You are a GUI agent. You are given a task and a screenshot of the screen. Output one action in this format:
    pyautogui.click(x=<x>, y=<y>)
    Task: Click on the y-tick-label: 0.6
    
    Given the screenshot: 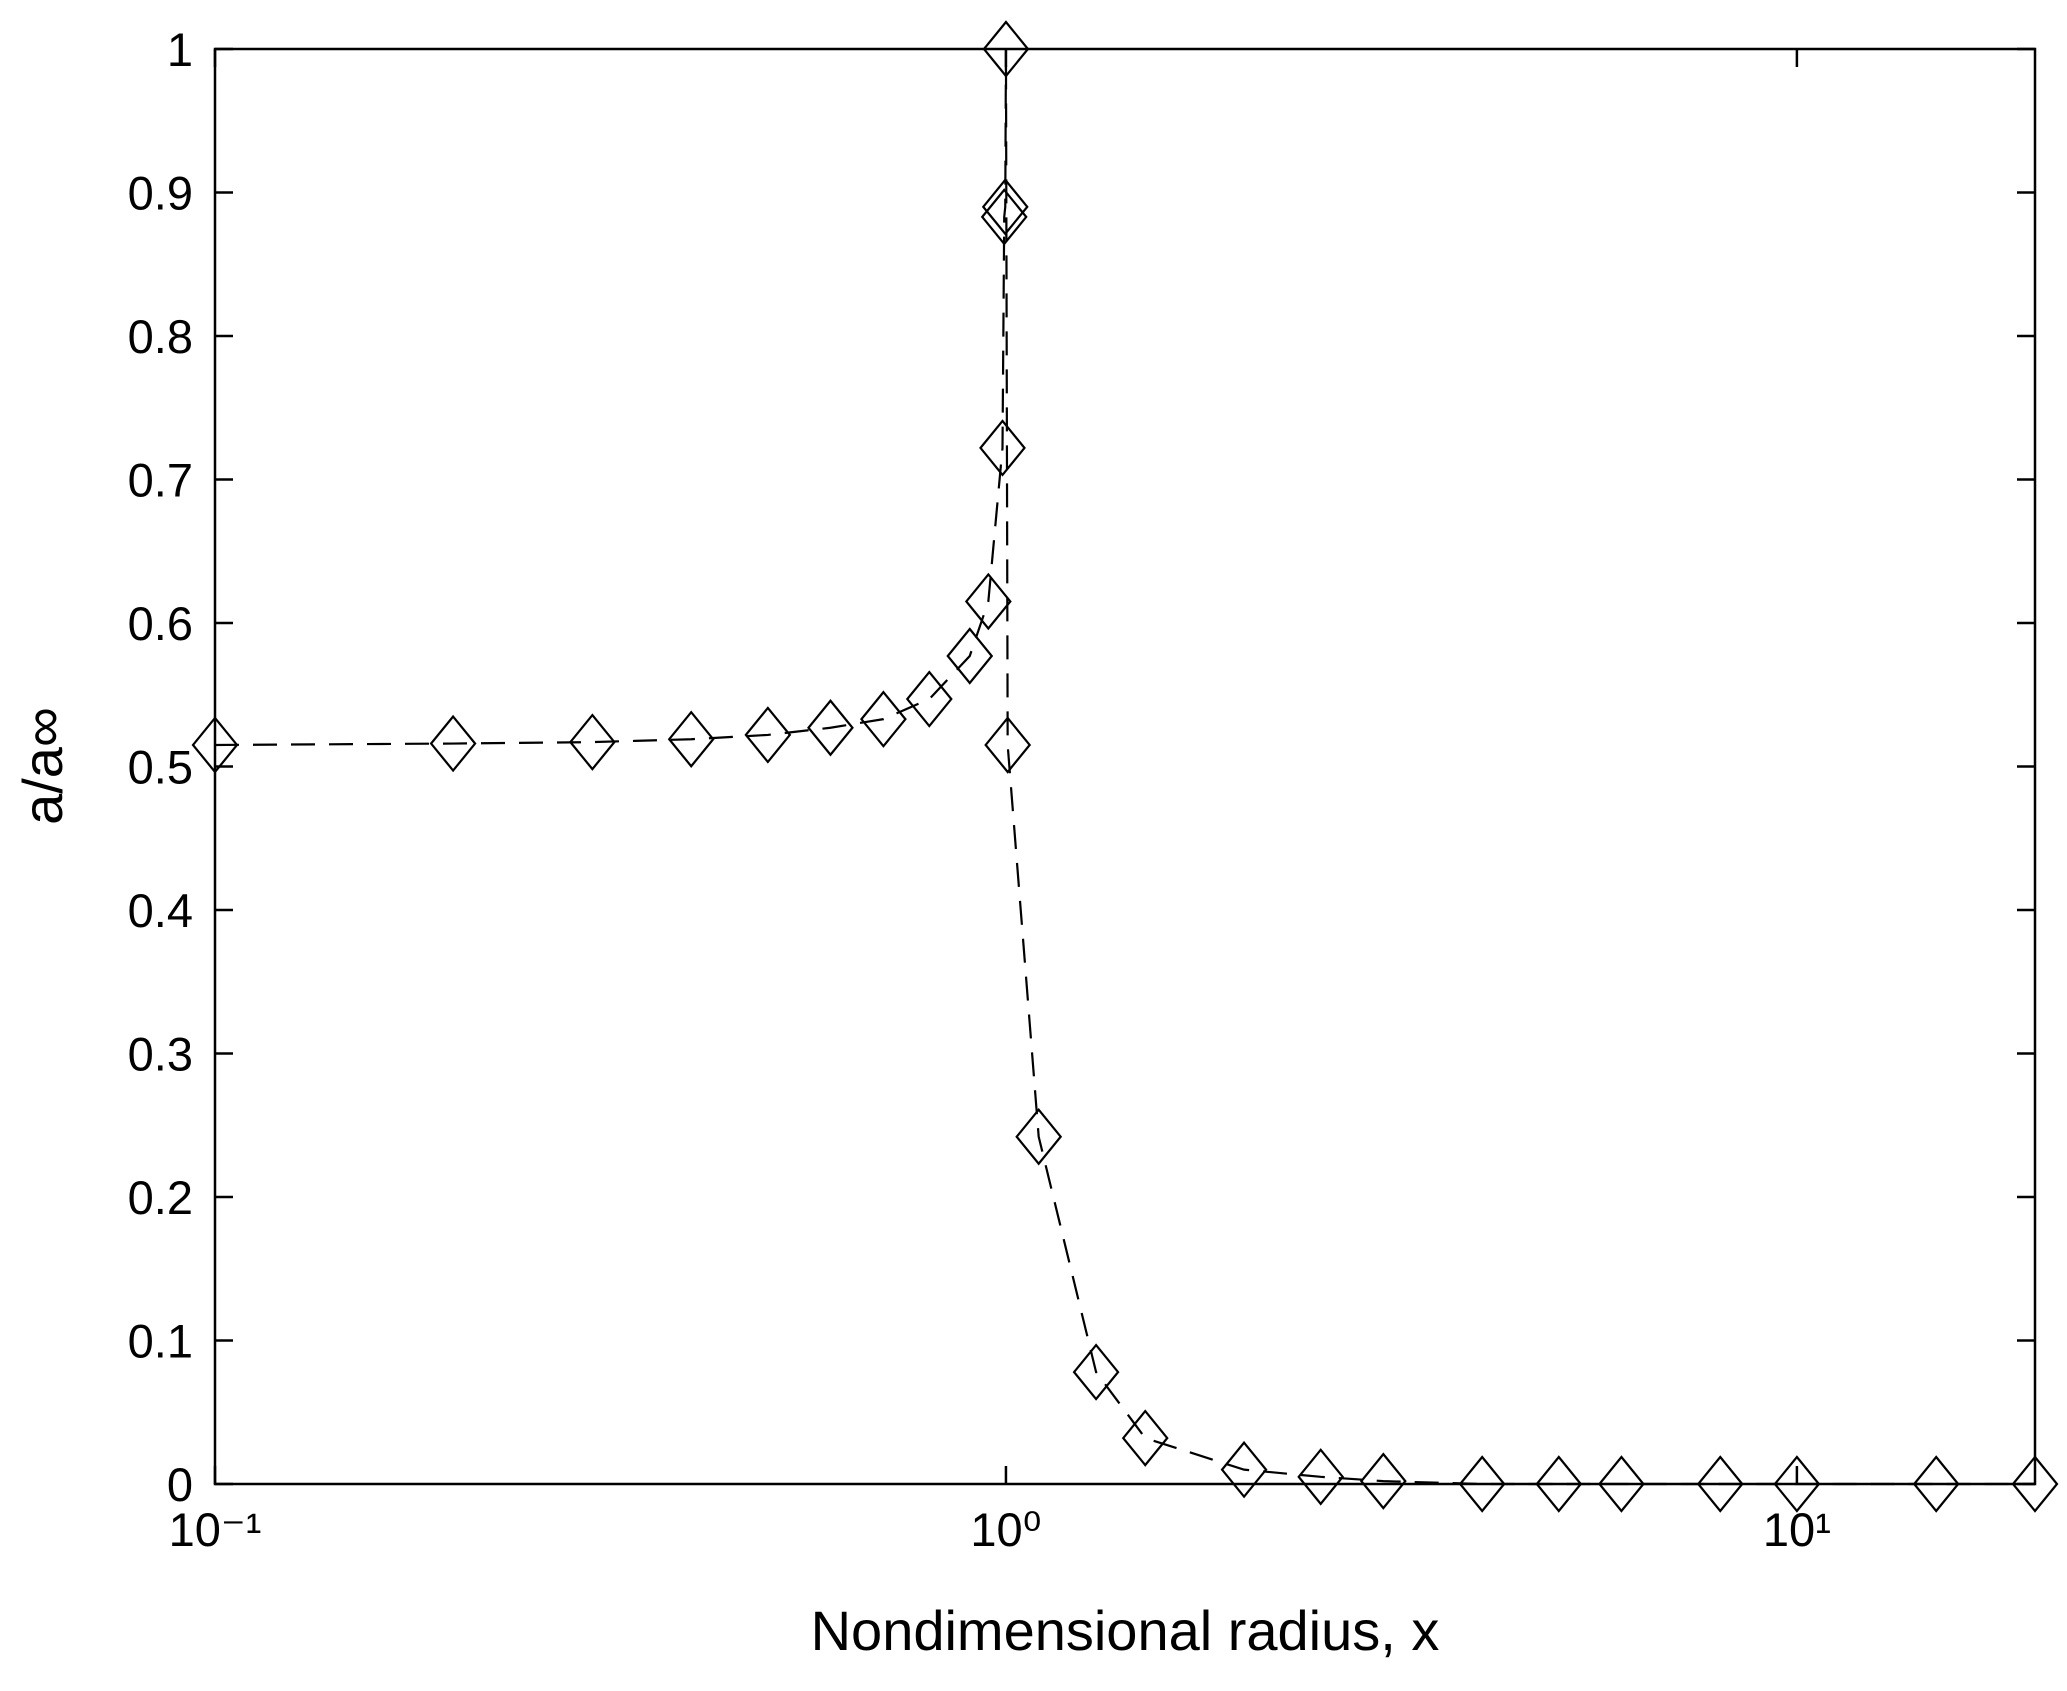 What is the action you would take?
    pyautogui.click(x=160, y=623)
    